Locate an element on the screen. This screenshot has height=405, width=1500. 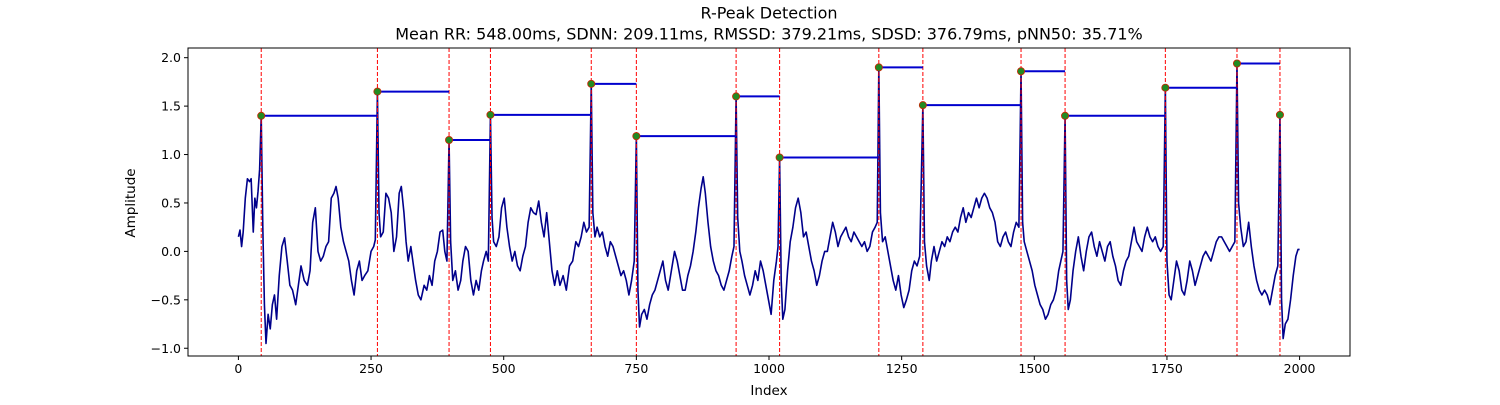
chart-title: R-Peak Detection is located at coordinates (768, 13).